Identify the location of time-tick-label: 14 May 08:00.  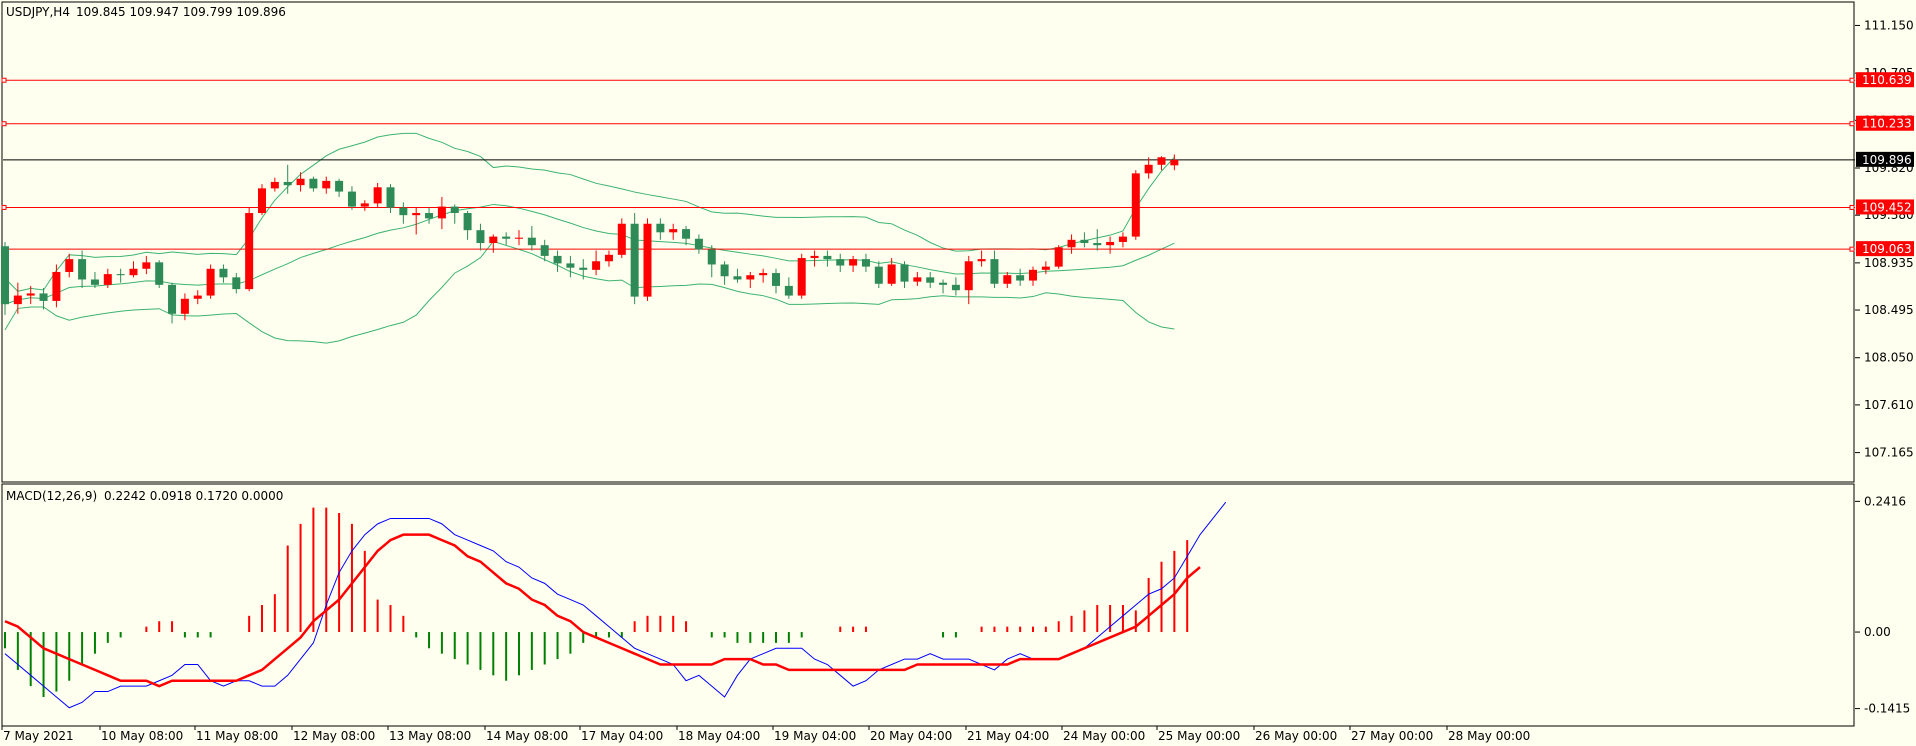
(527, 736).